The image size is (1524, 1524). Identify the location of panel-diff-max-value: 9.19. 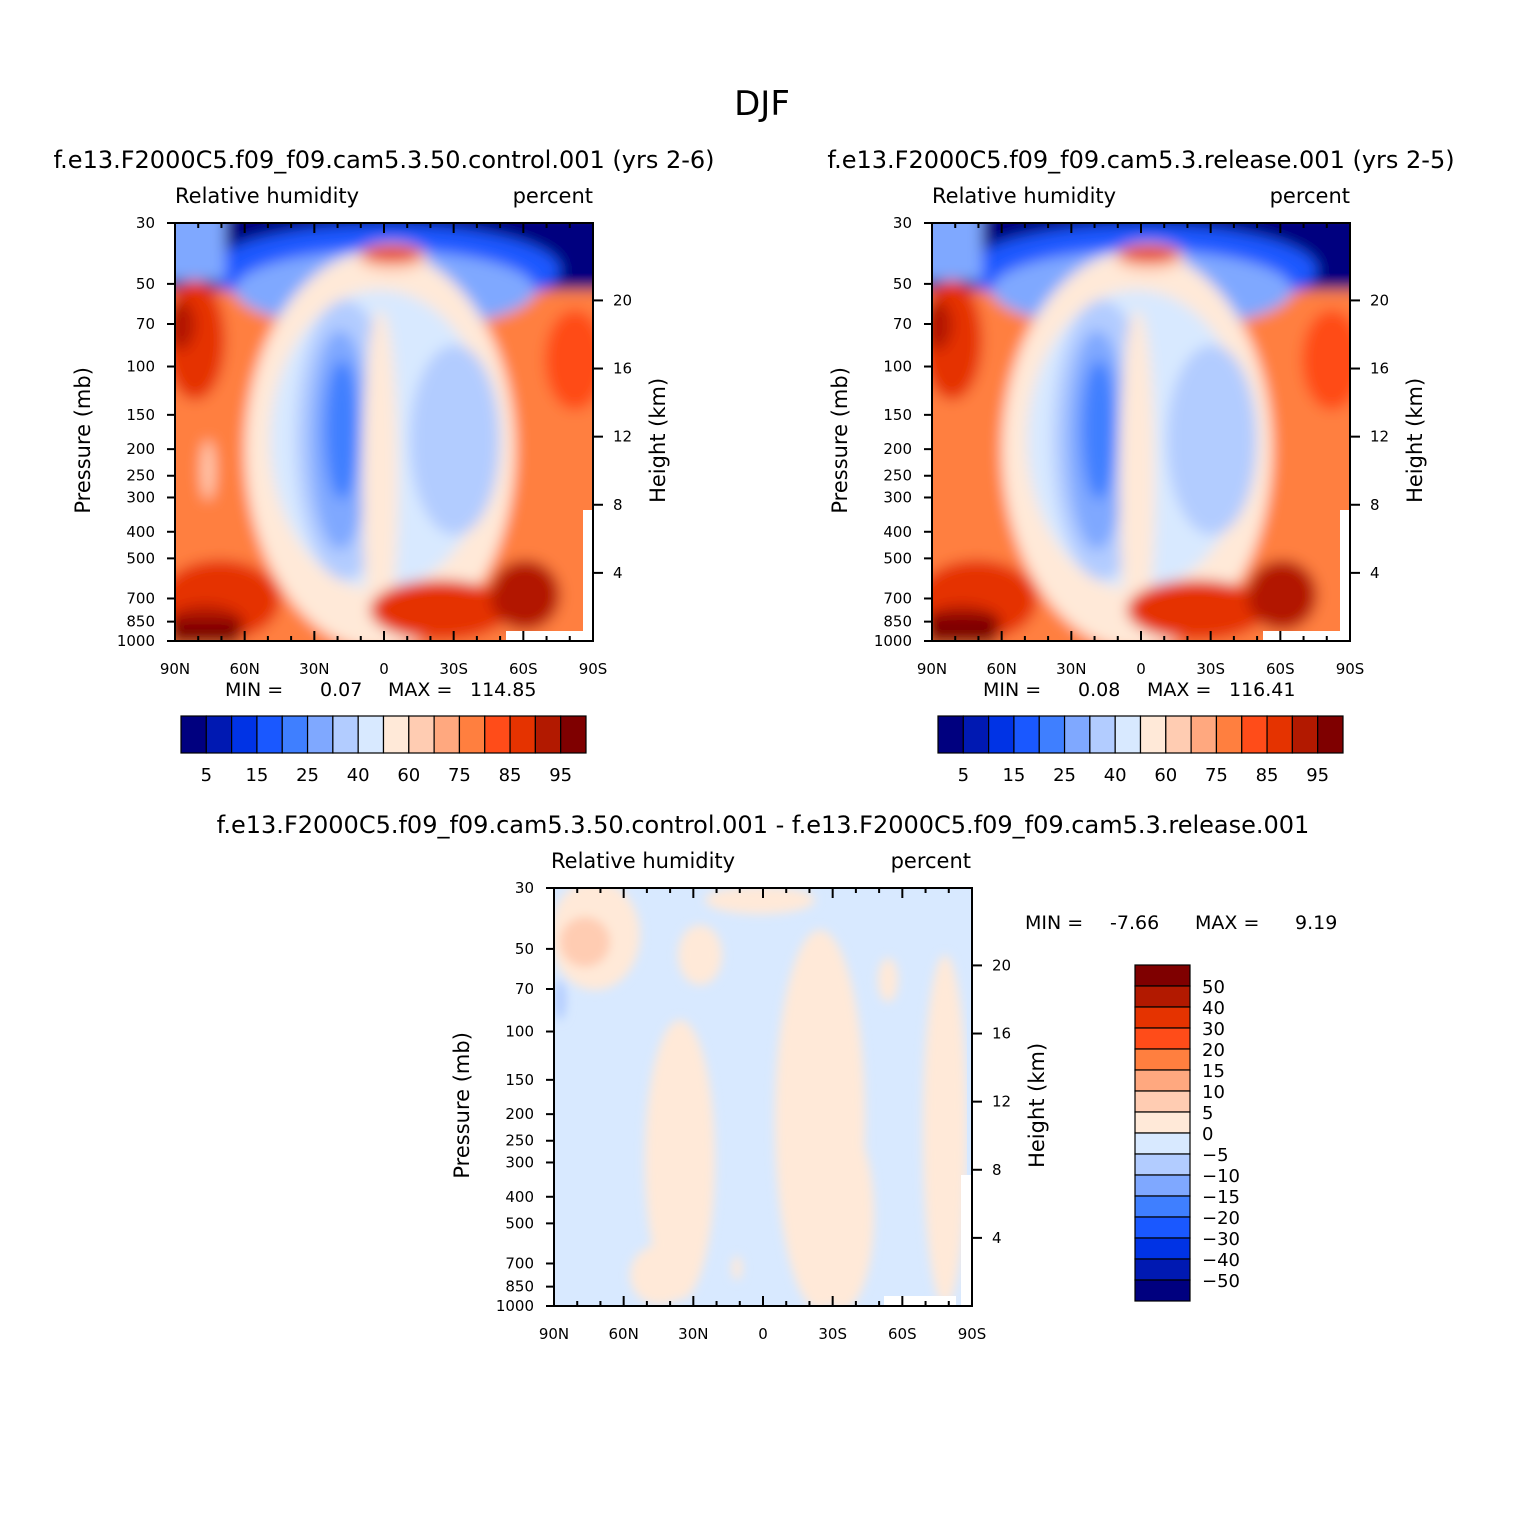
(1316, 923).